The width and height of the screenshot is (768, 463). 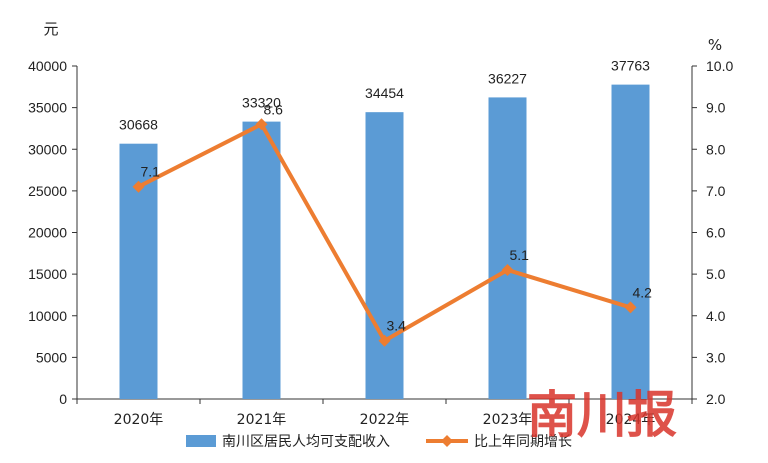 What do you see at coordinates (261, 103) in the screenshot?
I see `bar-value-label: 33320` at bounding box center [261, 103].